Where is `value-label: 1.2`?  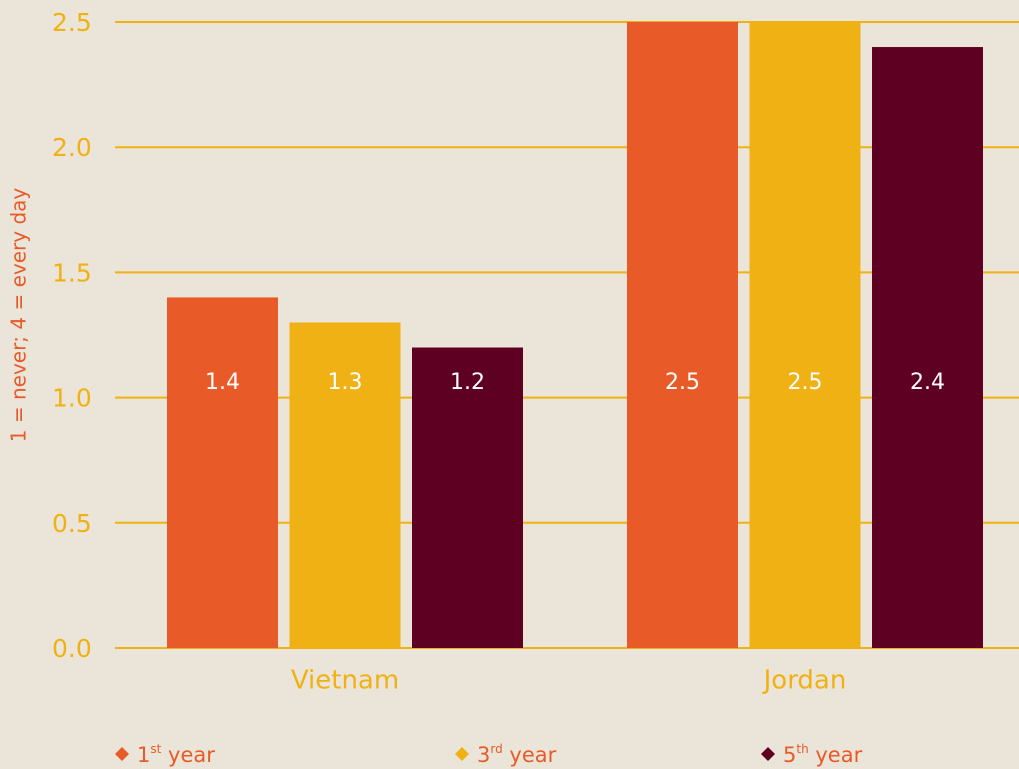
value-label: 1.2 is located at coordinates (467, 382).